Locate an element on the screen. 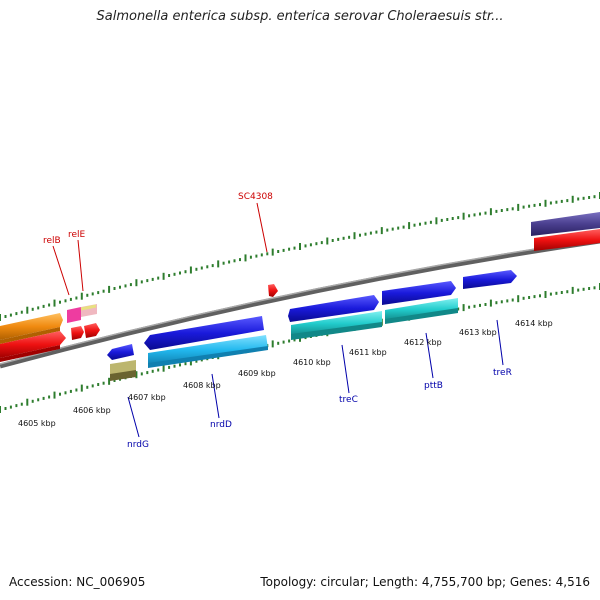 This screenshot has width=600, height=600. cds-red-left is located at coordinates (33, 346).